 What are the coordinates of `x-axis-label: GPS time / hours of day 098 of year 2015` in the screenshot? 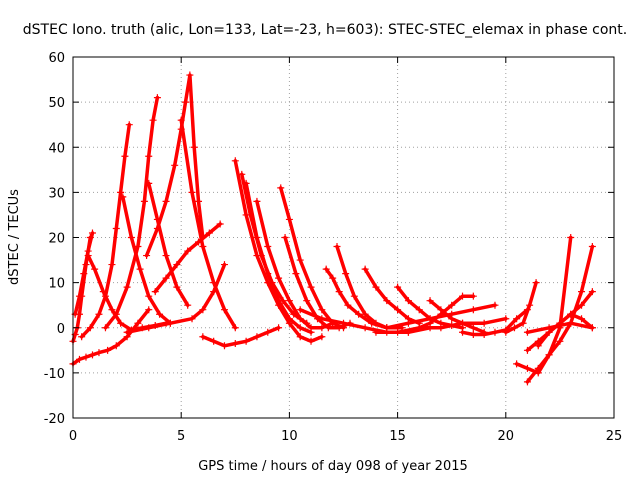 It's located at (333, 466).